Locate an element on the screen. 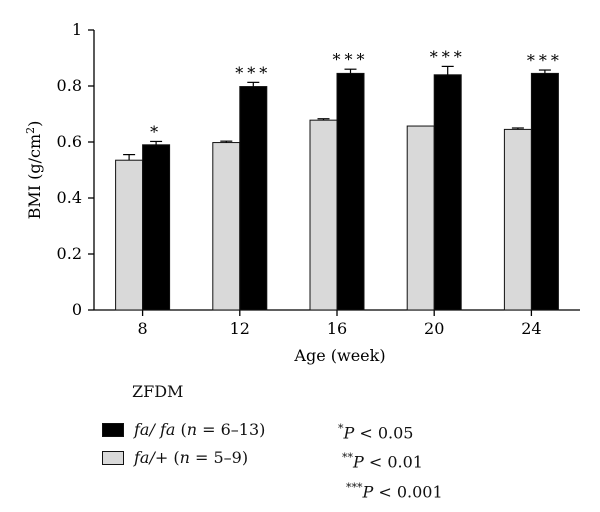 Image resolution: width=600 pixels, height=512 pixels. legend-item-fa-plus: fa/+ (n = 5–9) is located at coordinates (175, 457).